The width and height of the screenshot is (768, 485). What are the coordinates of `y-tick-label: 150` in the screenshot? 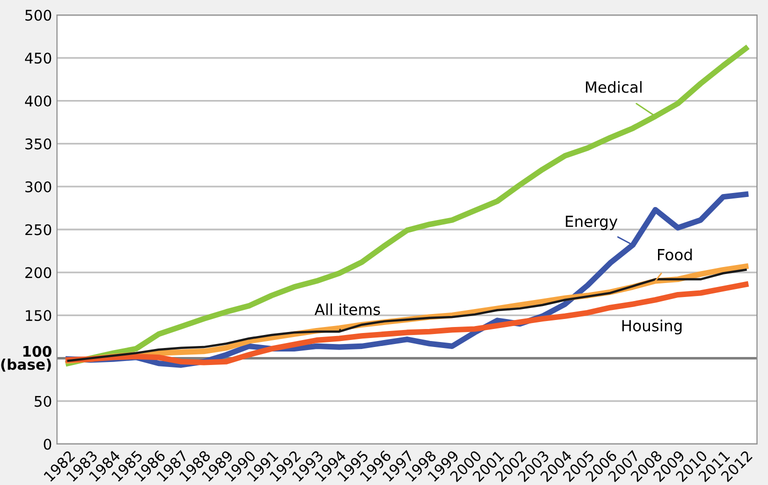 It's located at (39, 316).